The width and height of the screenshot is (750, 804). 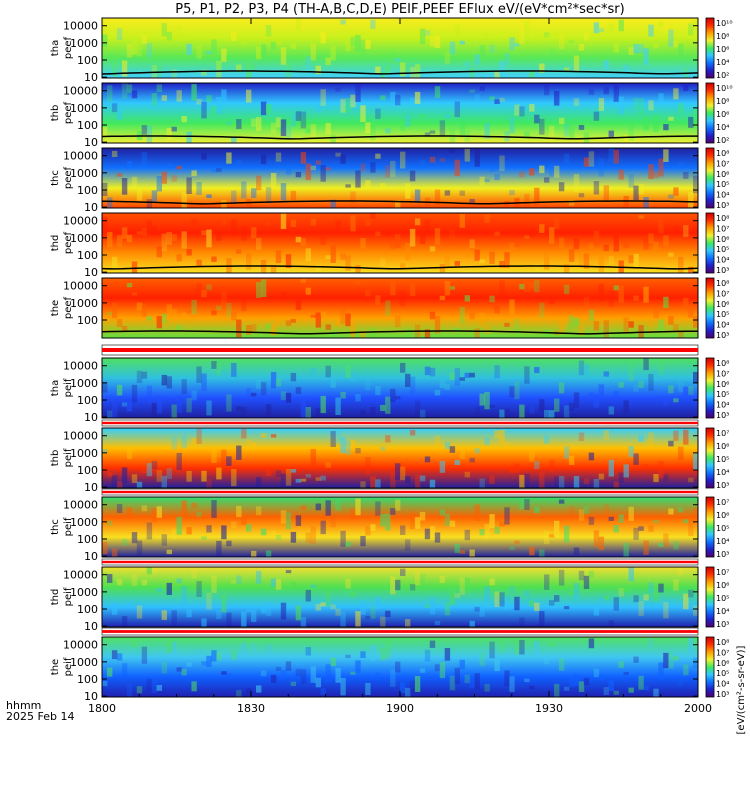 I want to click on colorbar-tick-label: 10⁵, so click(x=722, y=184).